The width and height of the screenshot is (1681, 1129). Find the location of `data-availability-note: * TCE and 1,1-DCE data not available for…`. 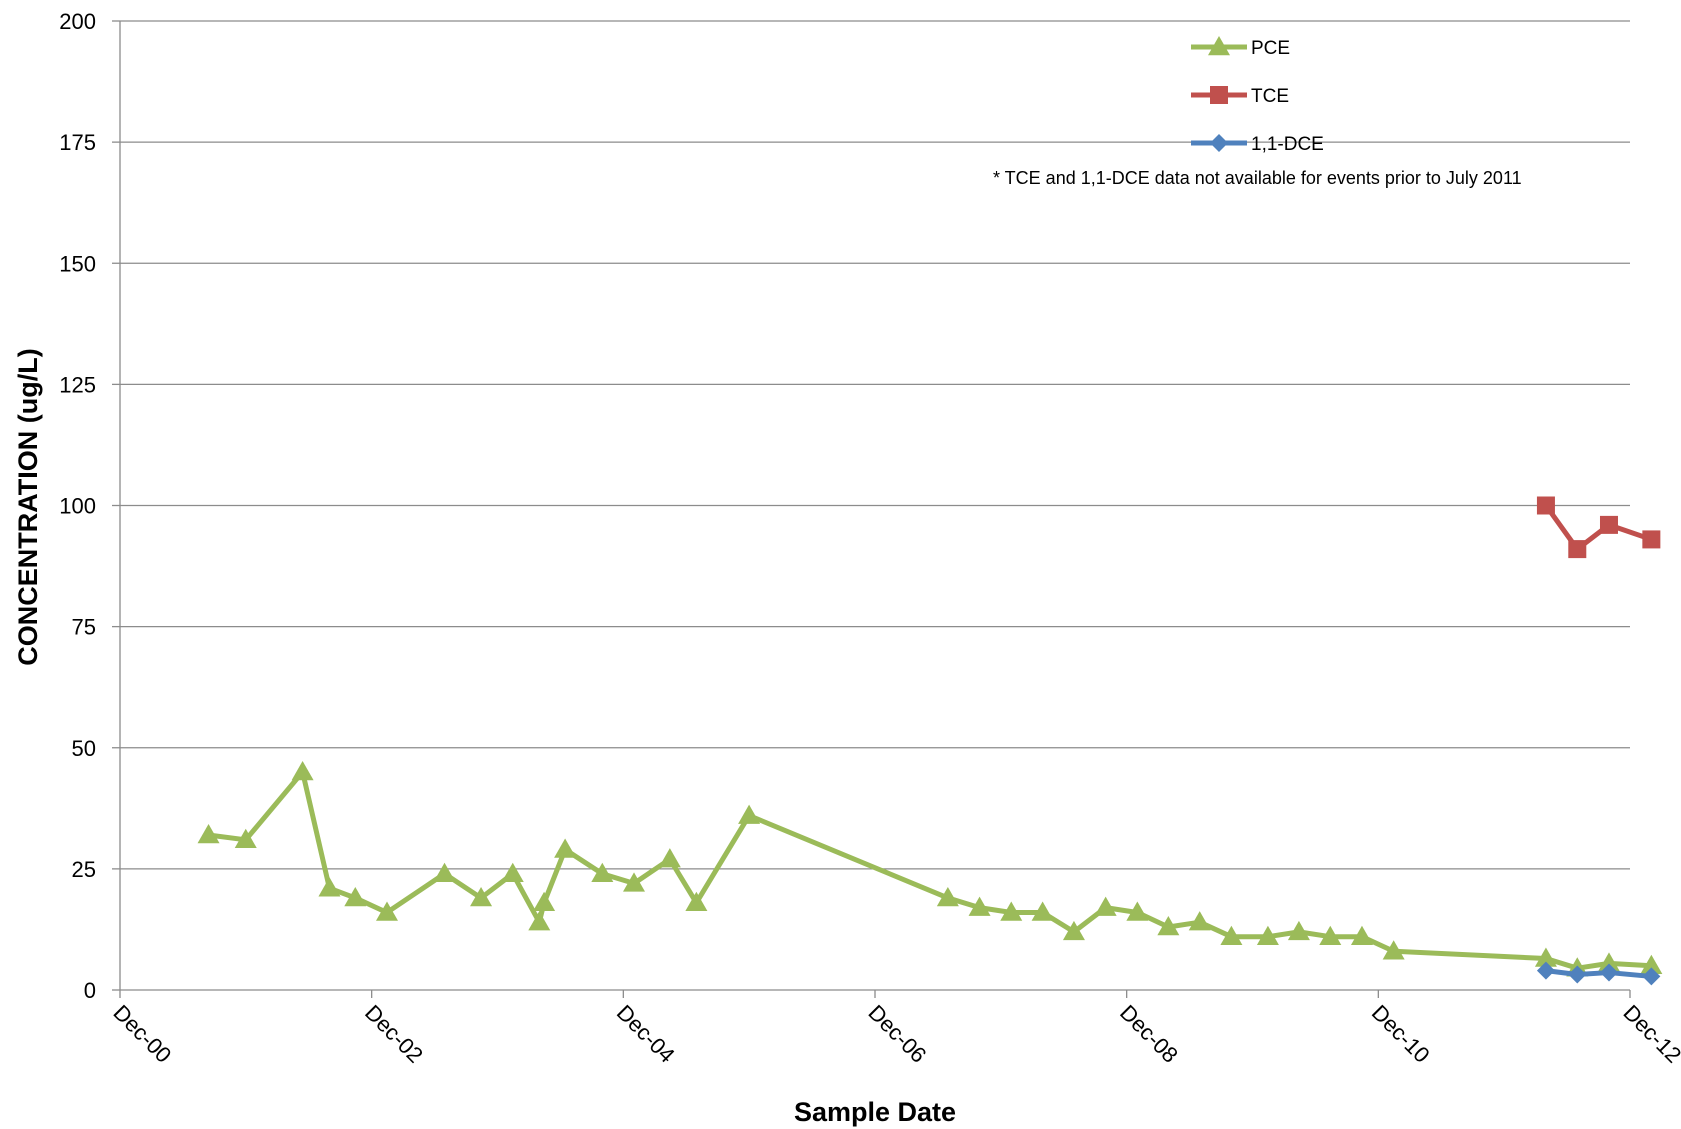

data-availability-note: * TCE and 1,1-DCE data not available for… is located at coordinates (1257, 178).